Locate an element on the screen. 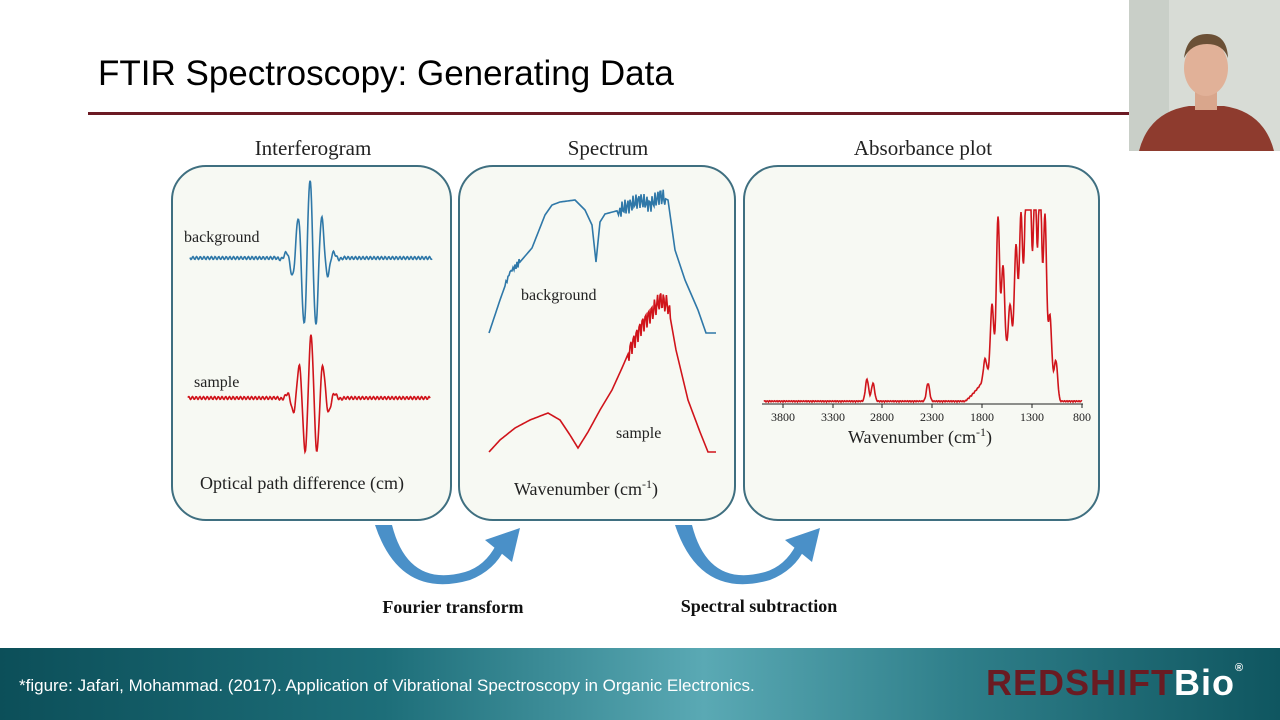 The image size is (1280, 720). interferogram-title: Interferogram is located at coordinates (313, 148).